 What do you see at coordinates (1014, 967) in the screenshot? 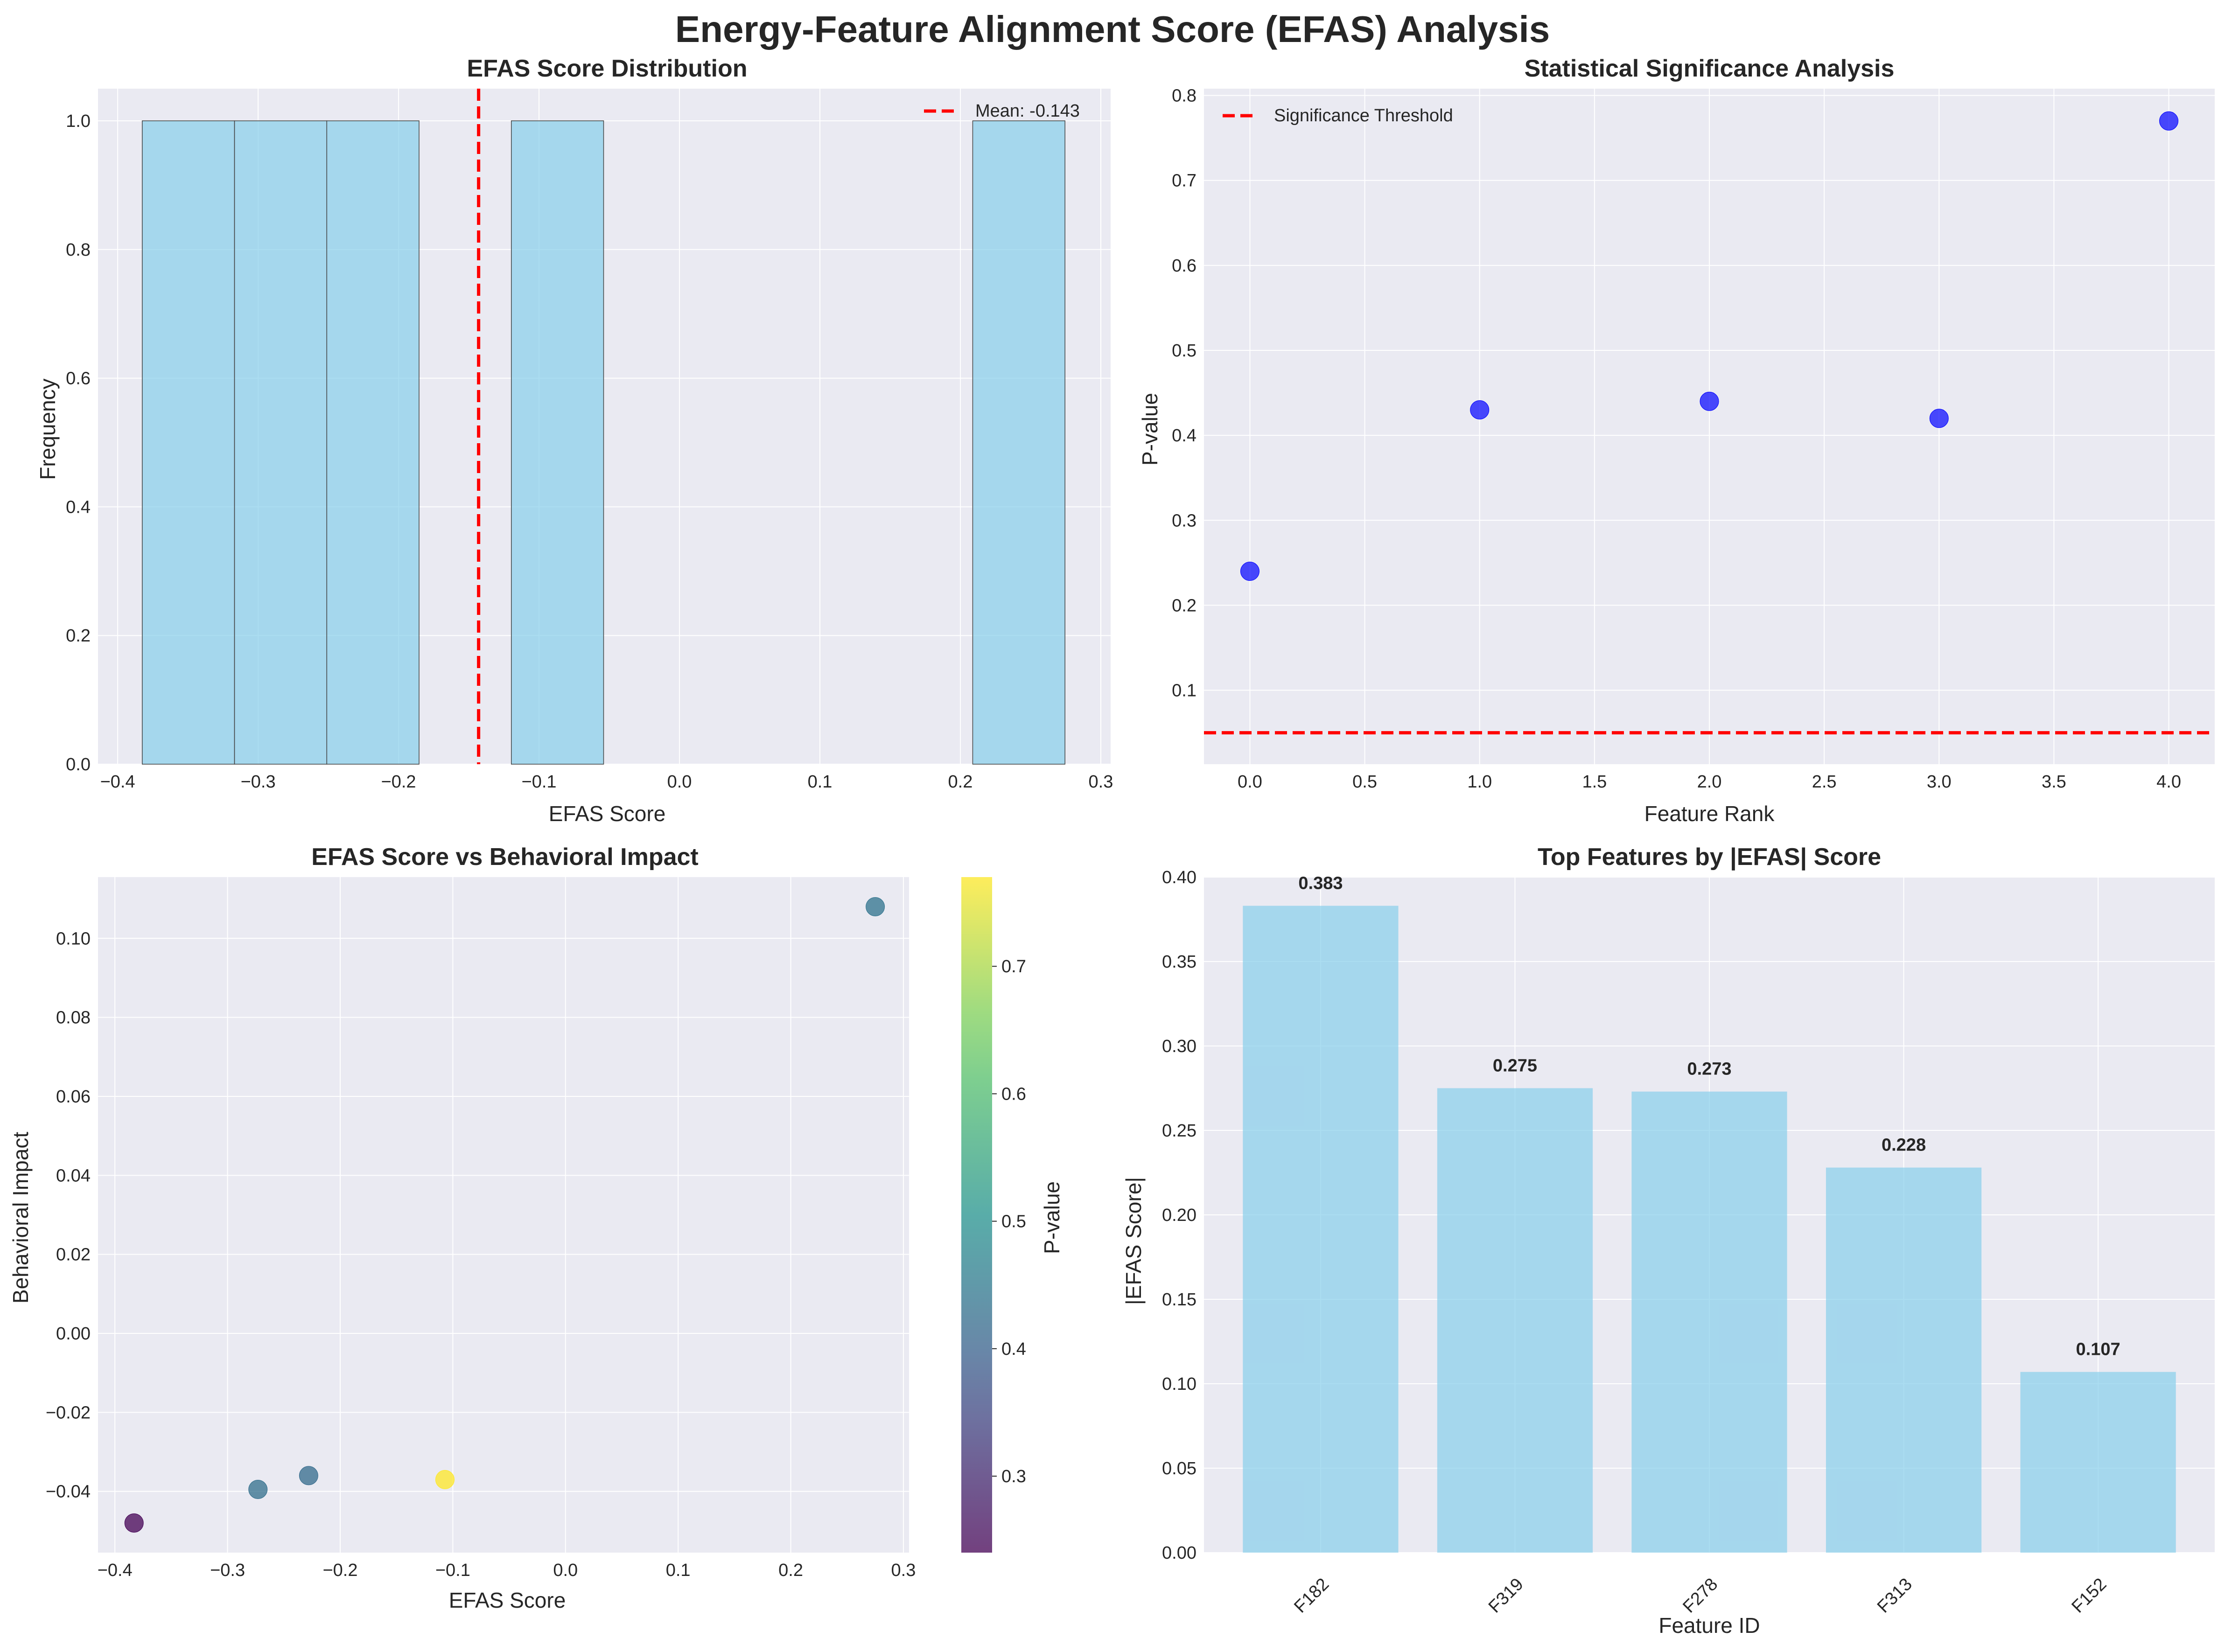
I see `colorbar-tick-label: 0.7` at bounding box center [1014, 967].